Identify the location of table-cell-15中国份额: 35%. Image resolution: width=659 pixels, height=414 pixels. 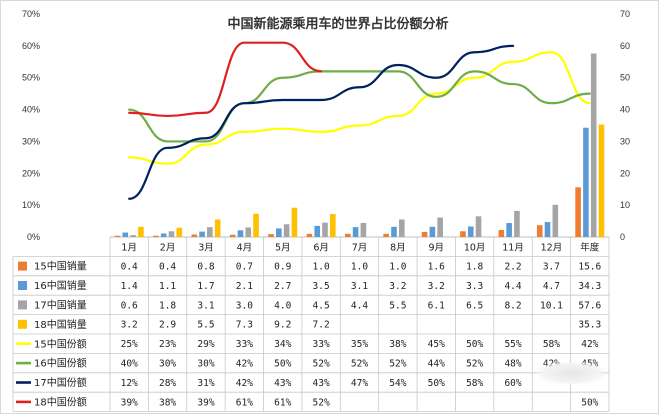
(359, 344).